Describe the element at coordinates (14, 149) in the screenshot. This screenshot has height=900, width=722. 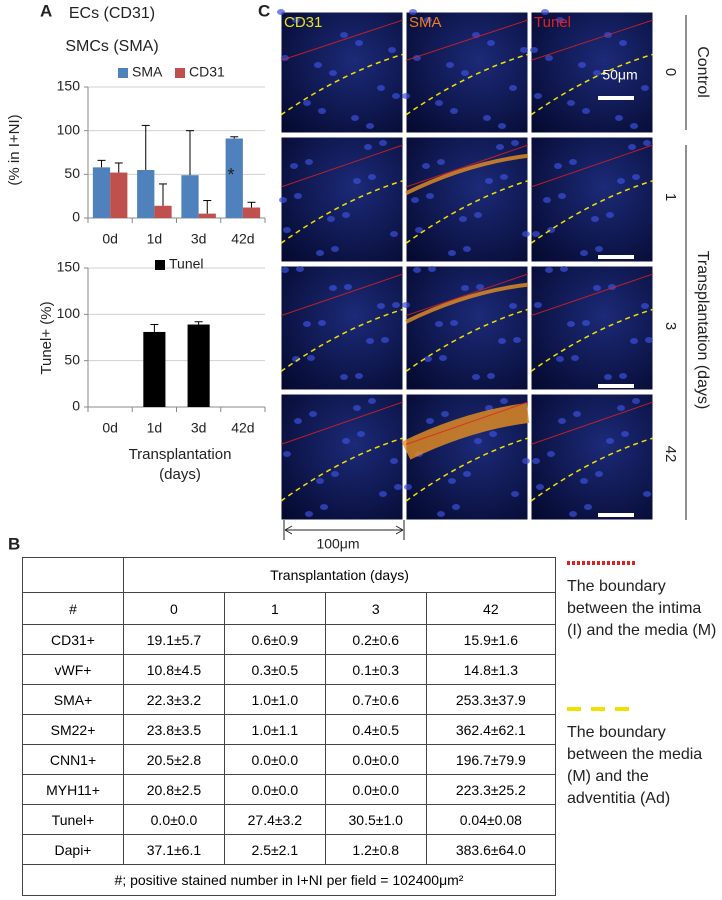
I see `y-axis-label: (% in I+NI)` at that location.